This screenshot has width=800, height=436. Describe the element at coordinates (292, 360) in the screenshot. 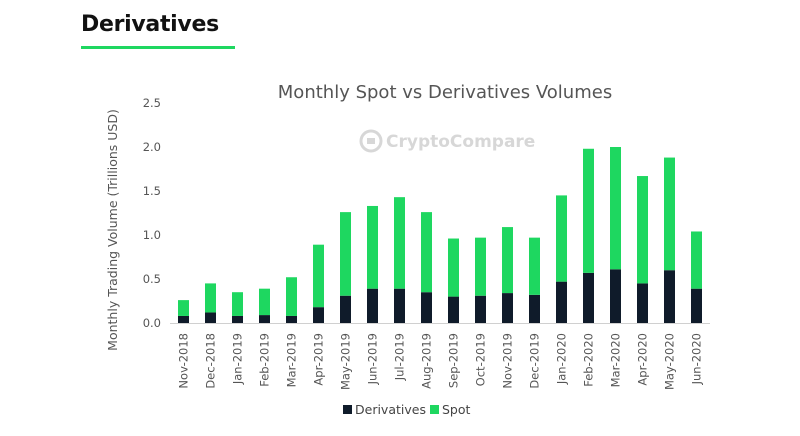

I see `x-tick-label: Mar-2019` at that location.